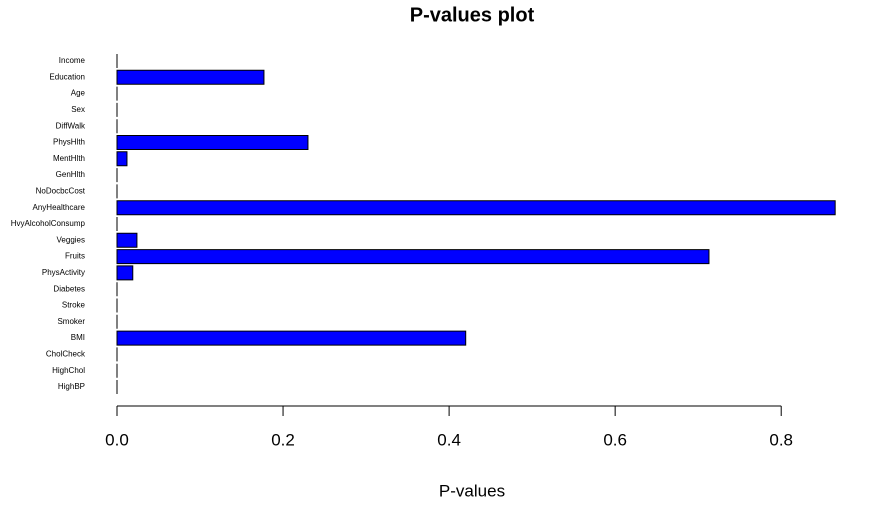 This screenshot has height=512, width=895. I want to click on y-tick-label: Age, so click(78, 93).